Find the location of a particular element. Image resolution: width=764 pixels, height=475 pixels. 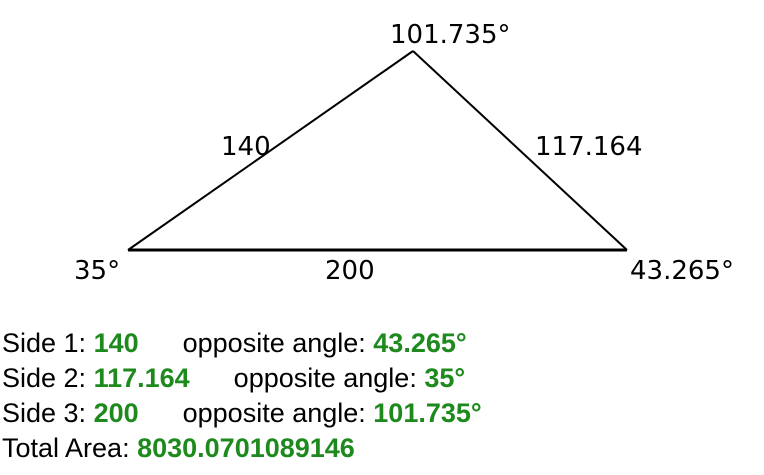

top-angle-label: 101.735° is located at coordinates (450, 35).